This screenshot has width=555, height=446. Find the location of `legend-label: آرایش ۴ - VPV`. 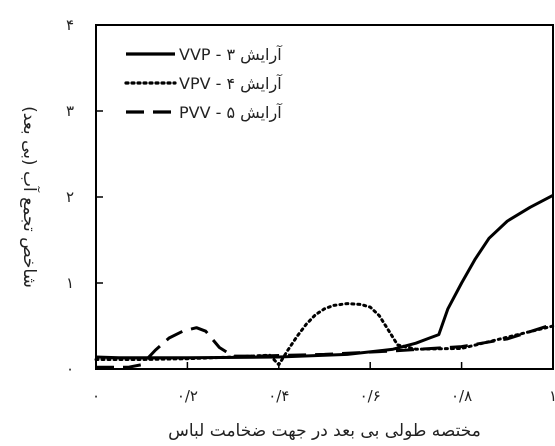

legend-label: آرایش ۴ - VPV is located at coordinates (231, 84).